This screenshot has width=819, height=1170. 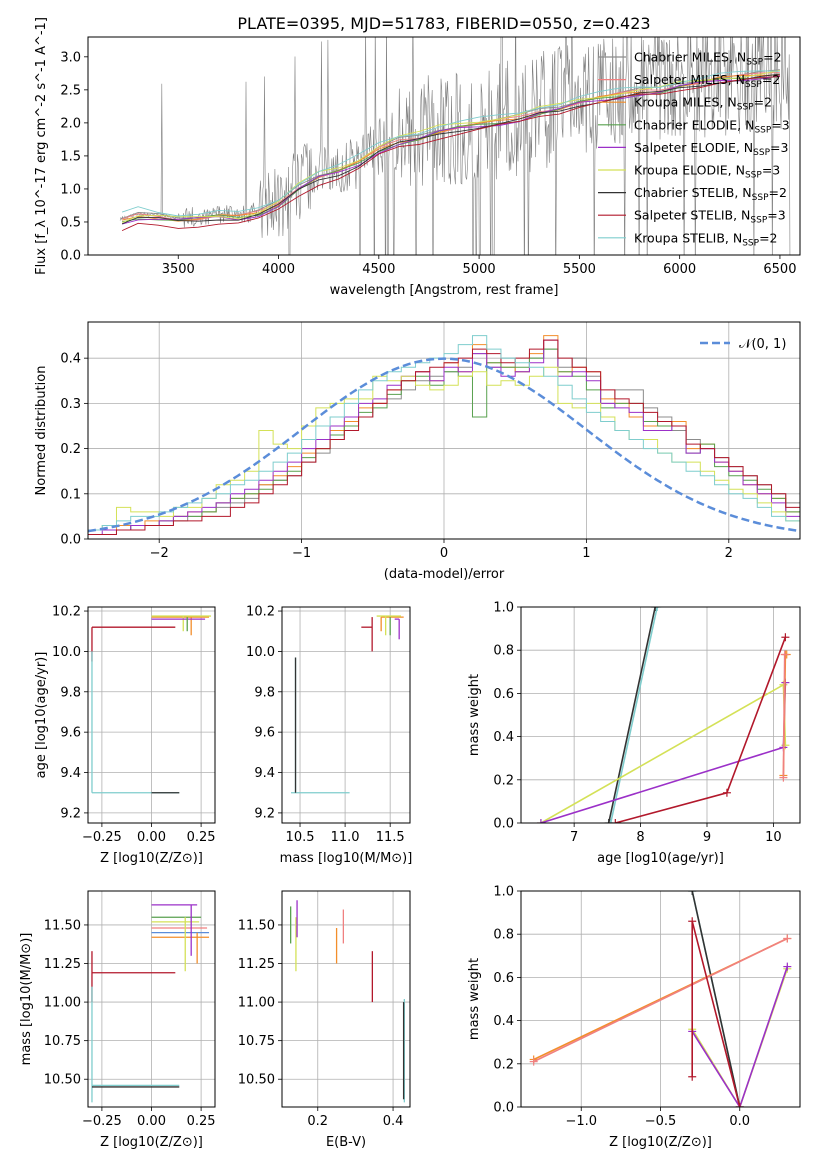 I want to click on x-axis-label: age [log10(age/yr)], so click(x=660, y=858).